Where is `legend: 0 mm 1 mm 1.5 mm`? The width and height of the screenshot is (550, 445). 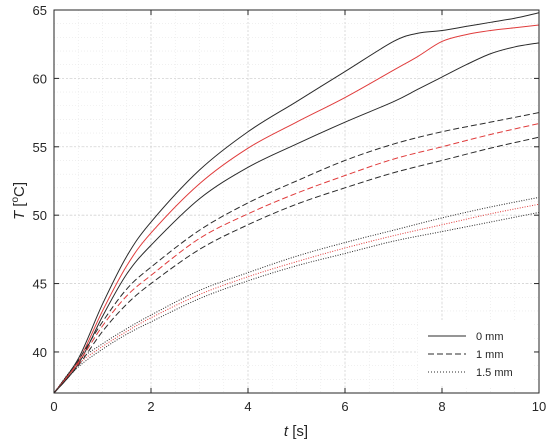
legend: 0 mm 1 mm 1.5 mm is located at coordinates (475, 353).